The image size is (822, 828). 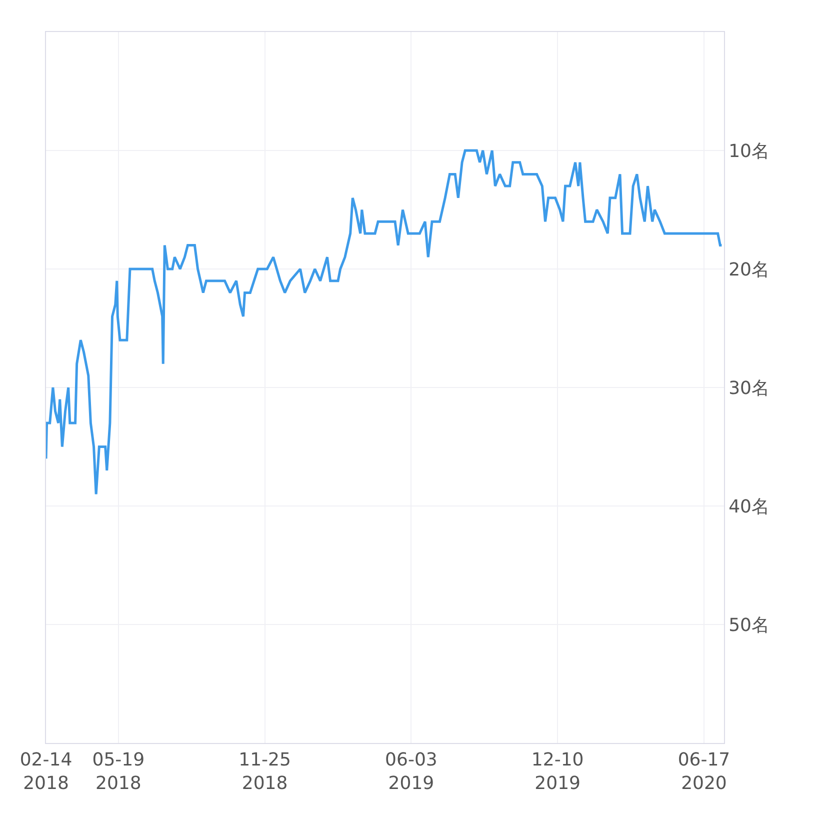 What do you see at coordinates (749, 625) in the screenshot?
I see `y-tick-label: 50名` at bounding box center [749, 625].